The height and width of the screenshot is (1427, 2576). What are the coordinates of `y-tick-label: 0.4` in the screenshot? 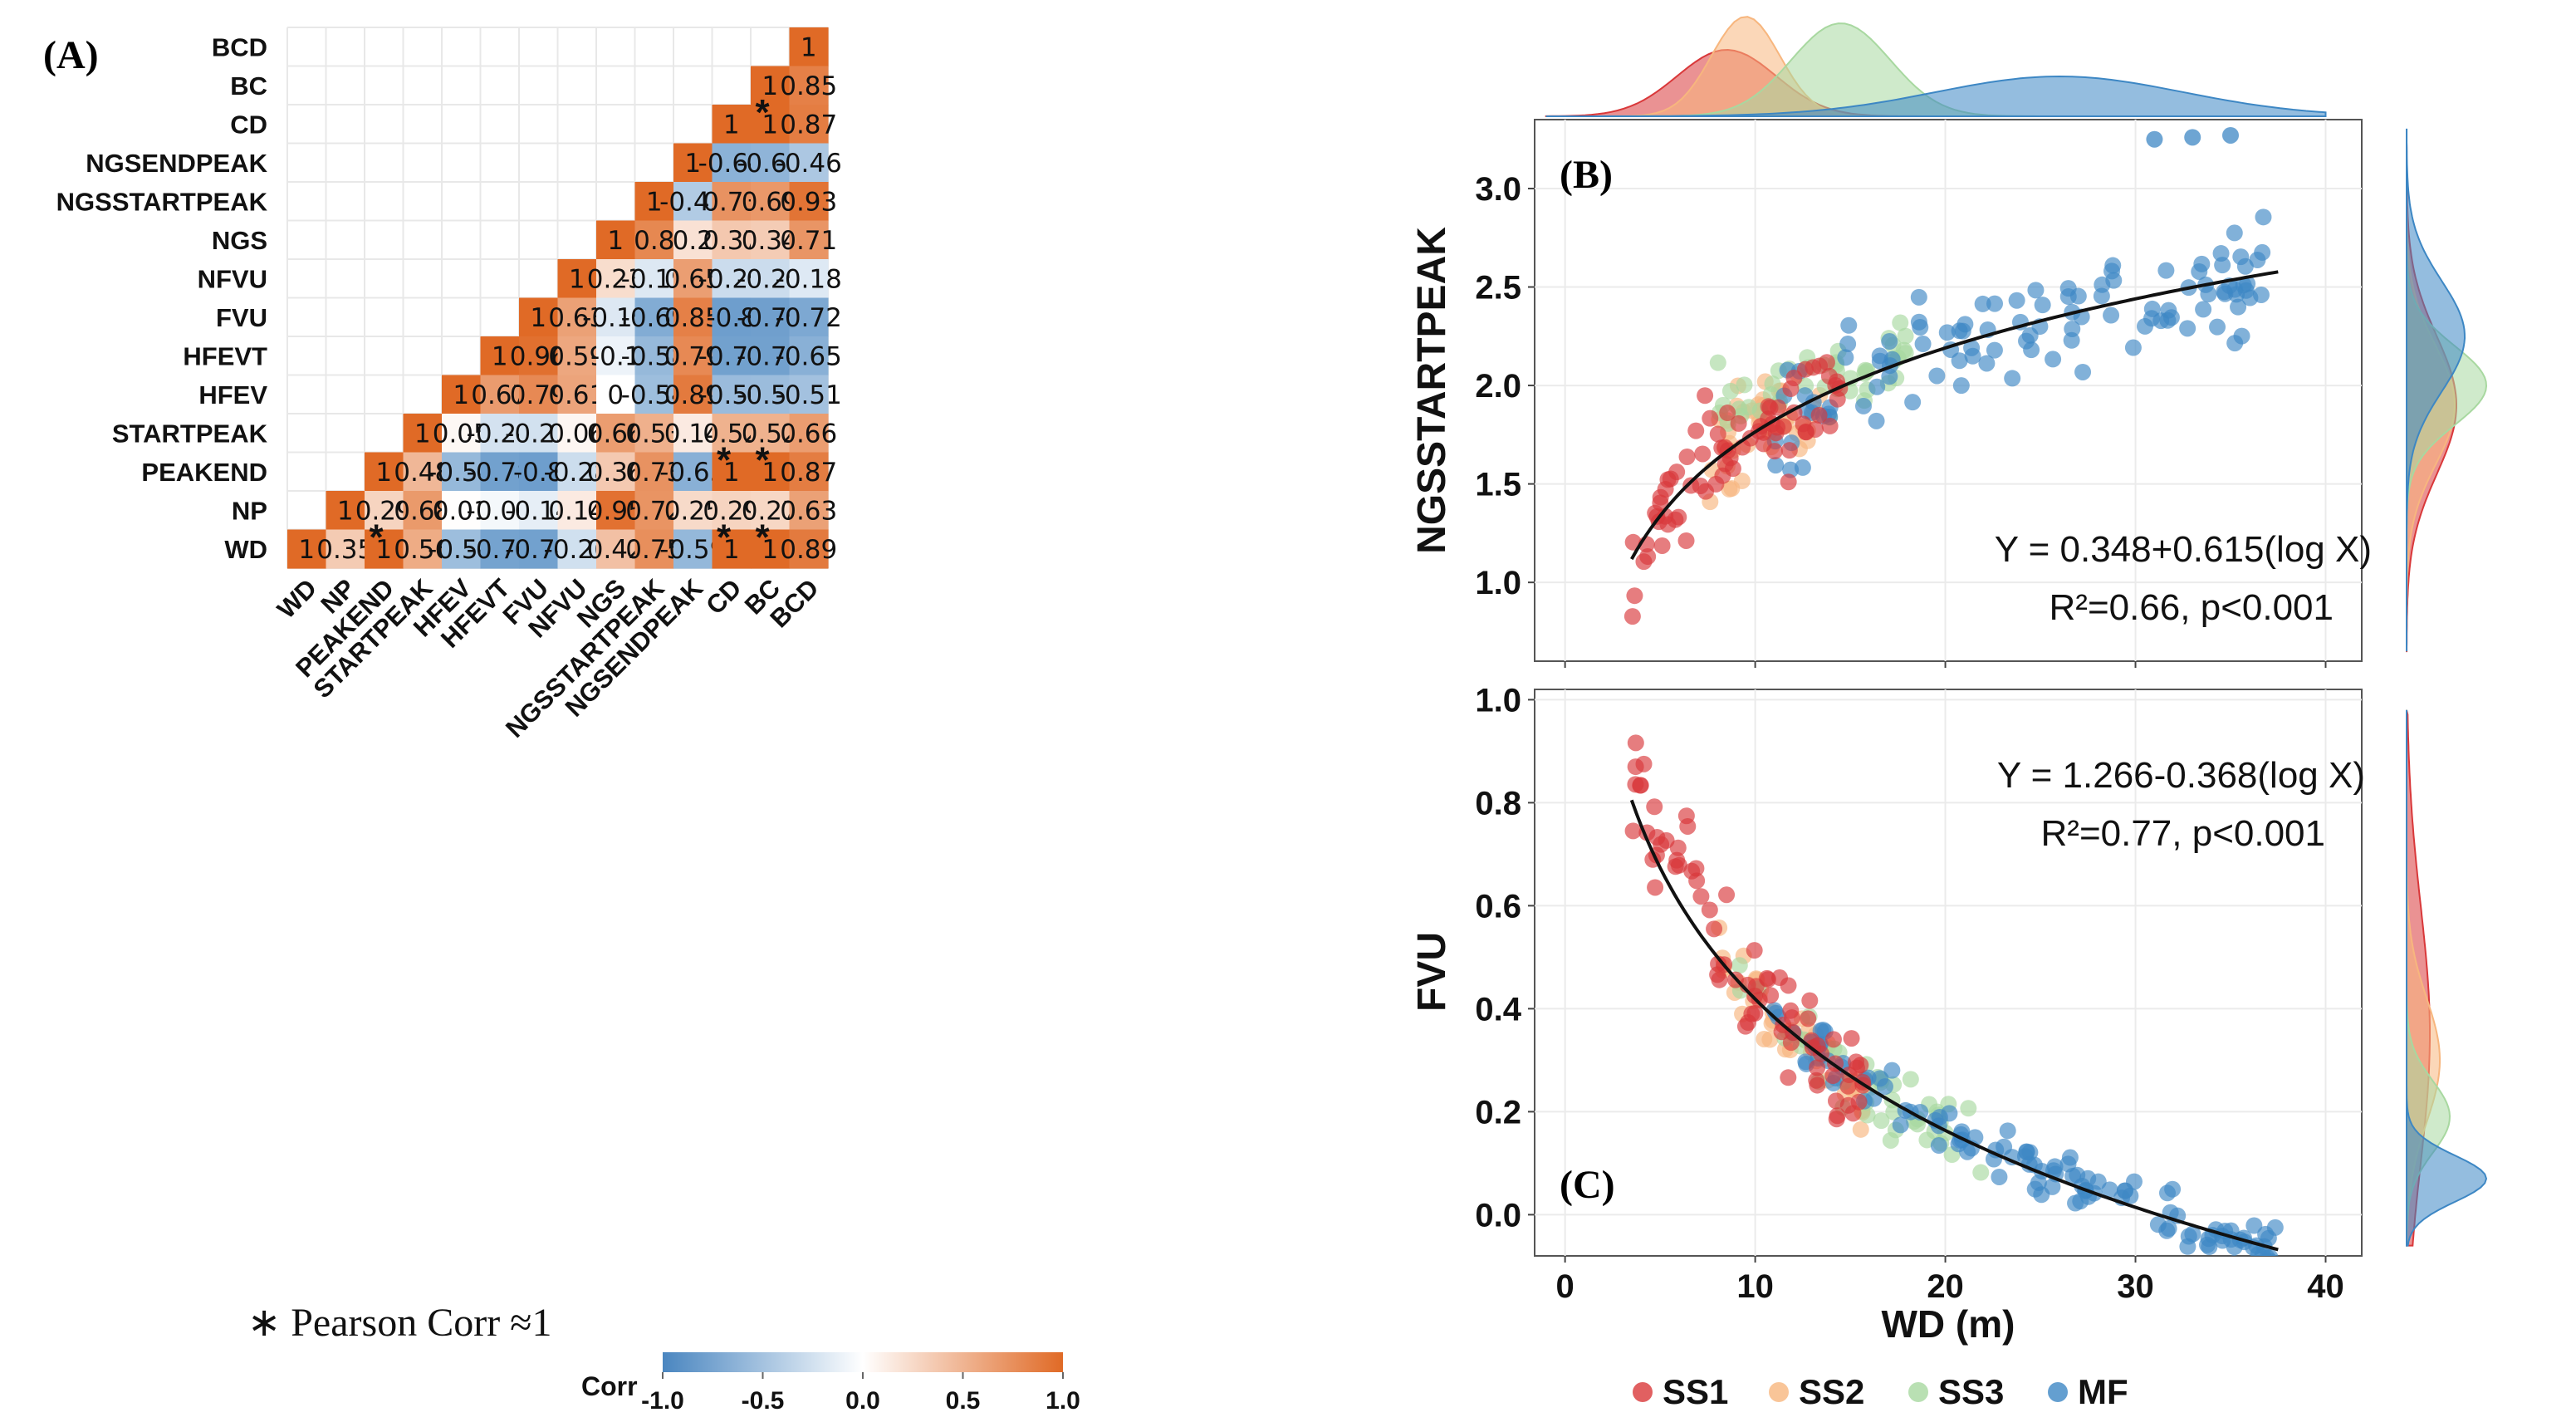 It's located at (1498, 1009).